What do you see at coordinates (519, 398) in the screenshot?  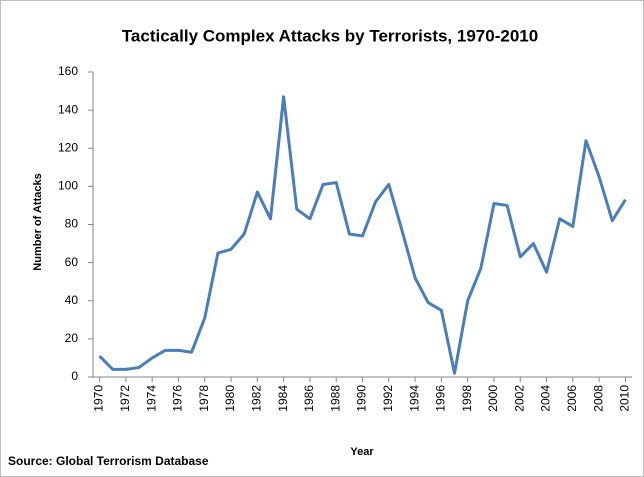 I see `x-tick-label: 2002` at bounding box center [519, 398].